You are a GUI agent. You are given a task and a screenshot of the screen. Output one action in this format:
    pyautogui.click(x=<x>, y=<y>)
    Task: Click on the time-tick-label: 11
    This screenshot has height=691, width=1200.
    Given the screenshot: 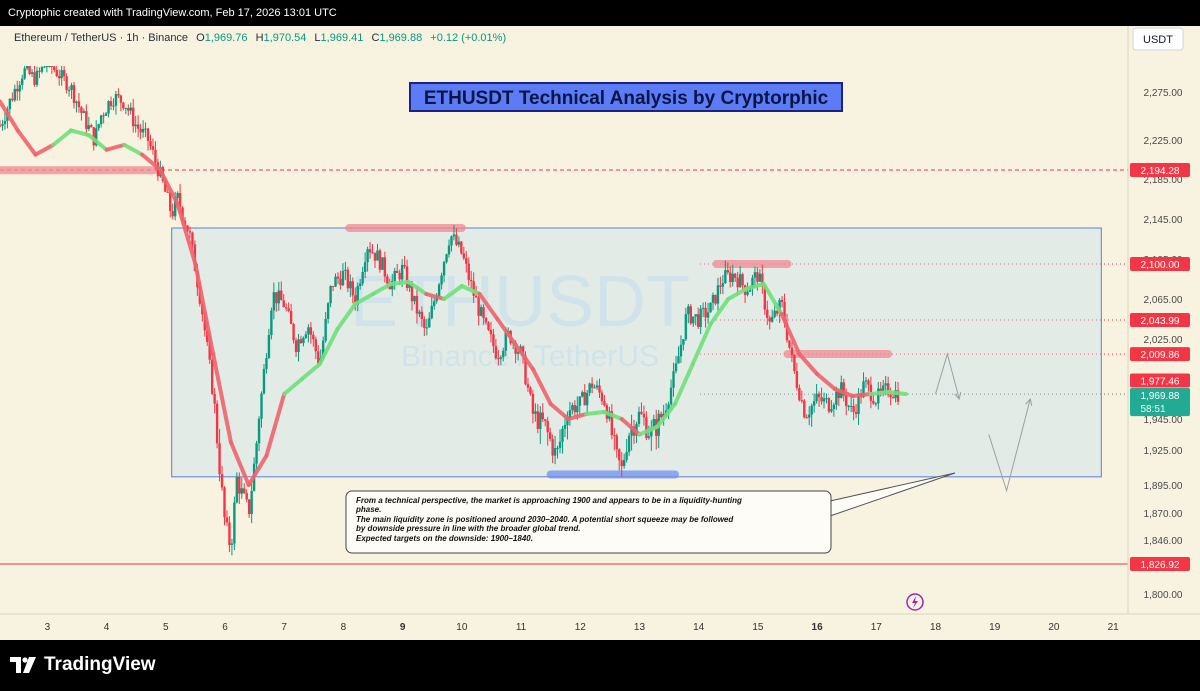 What is the action you would take?
    pyautogui.click(x=521, y=627)
    